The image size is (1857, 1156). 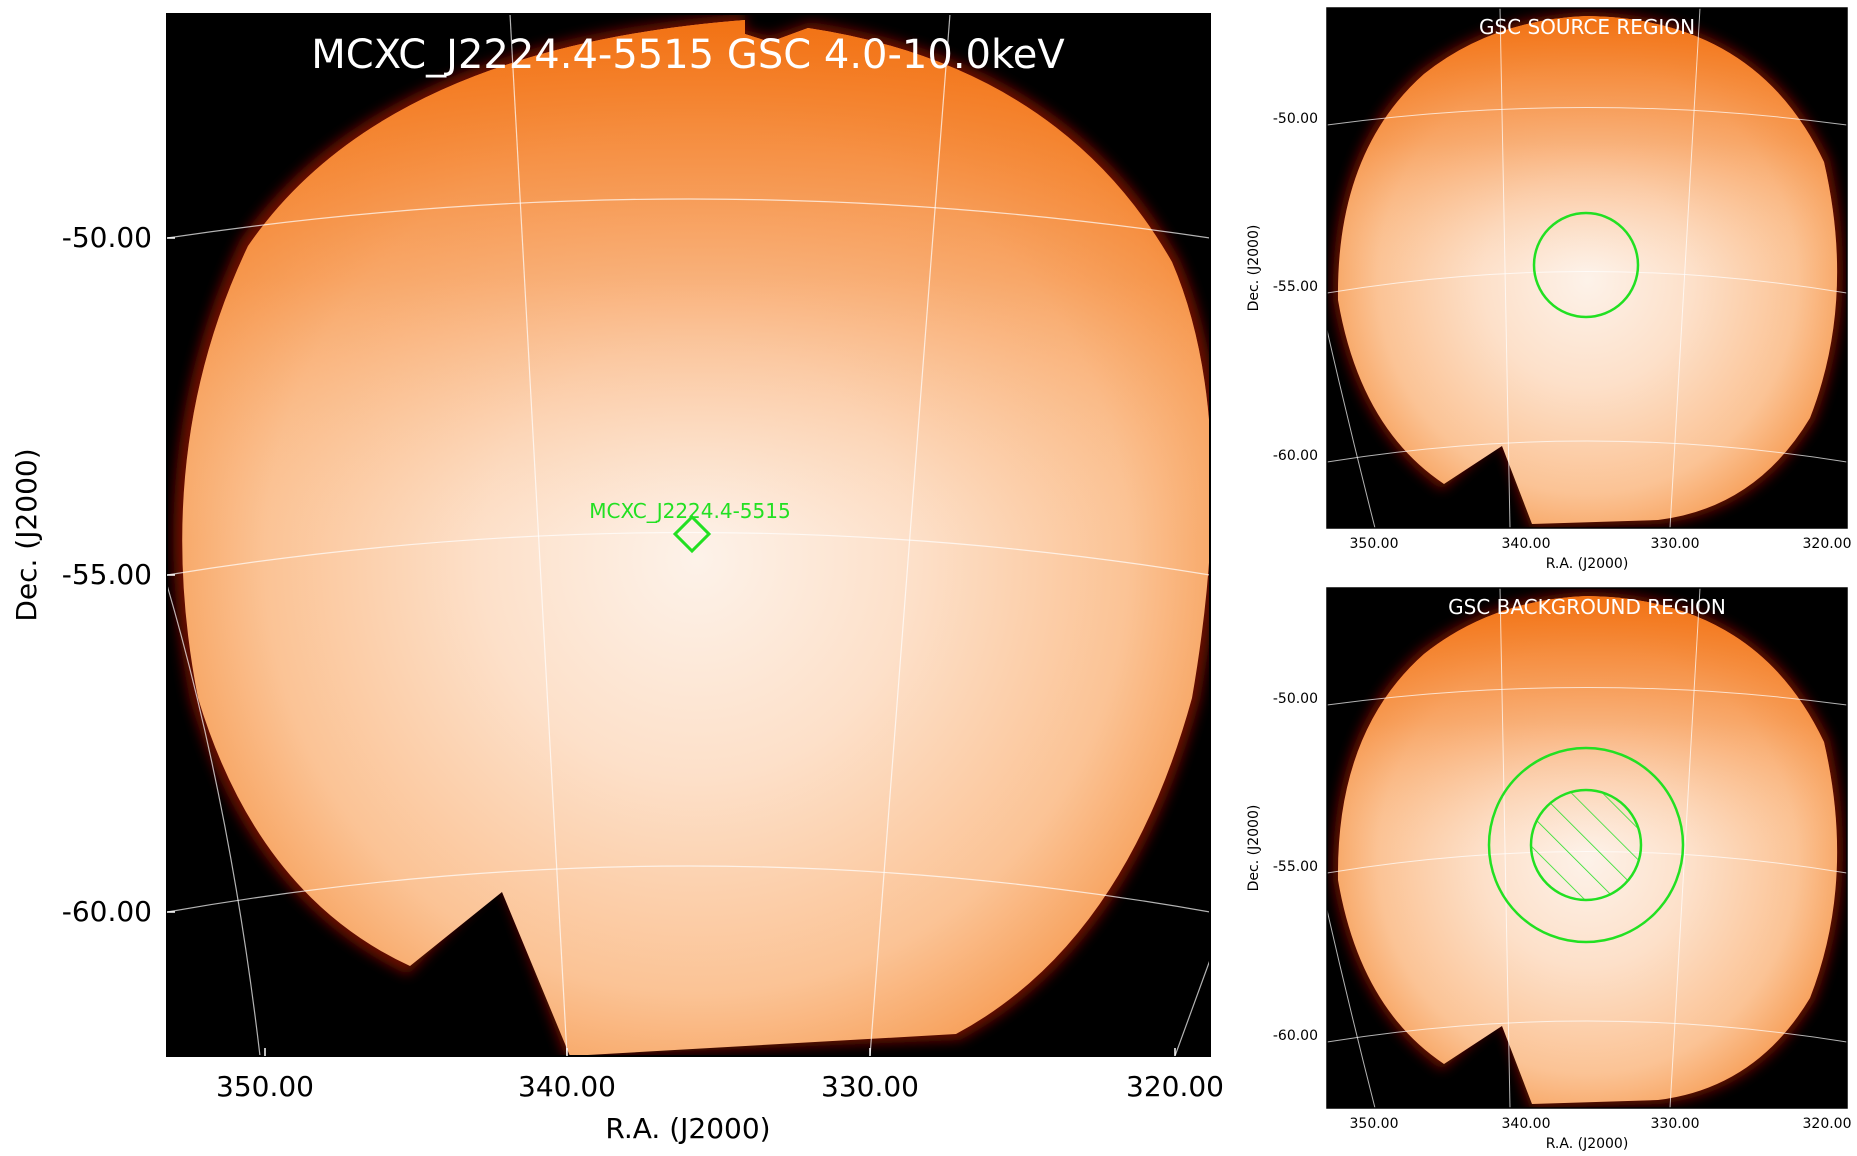 What do you see at coordinates (687, 1128) in the screenshot?
I see `main-x-axis-label: R.A. (J2000)` at bounding box center [687, 1128].